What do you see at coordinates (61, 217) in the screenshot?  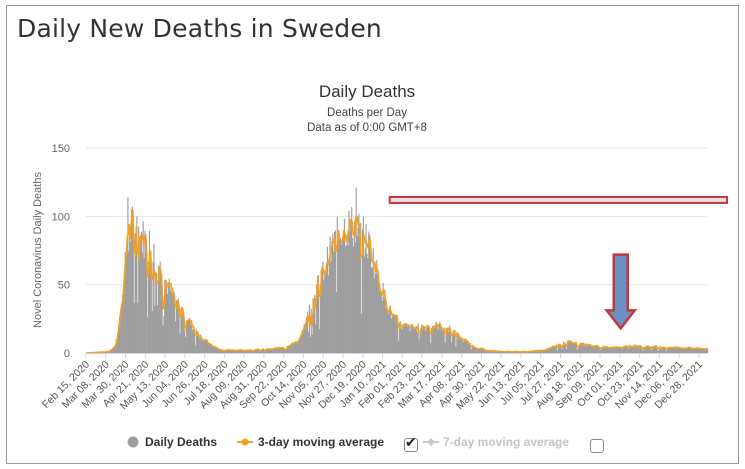 I see `y-tick-label: 100` at bounding box center [61, 217].